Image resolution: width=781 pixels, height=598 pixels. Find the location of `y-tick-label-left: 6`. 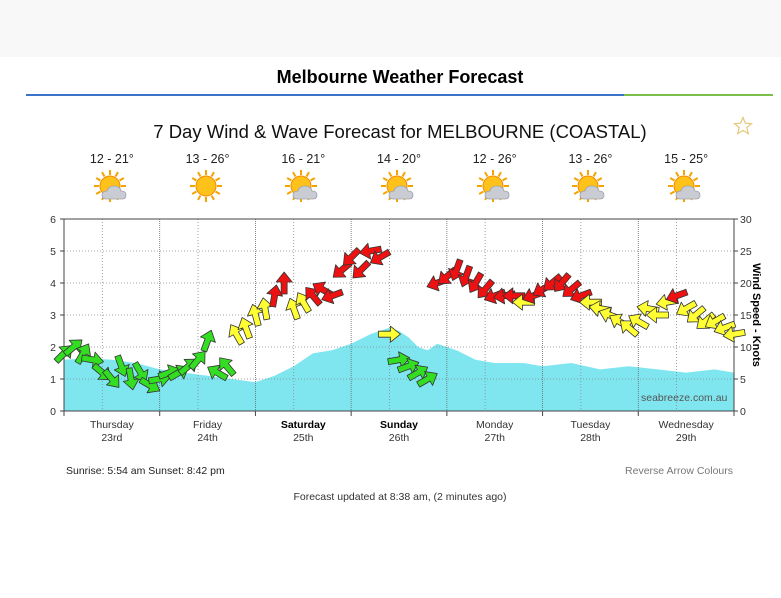

y-tick-label-left: 6 is located at coordinates (53, 220).